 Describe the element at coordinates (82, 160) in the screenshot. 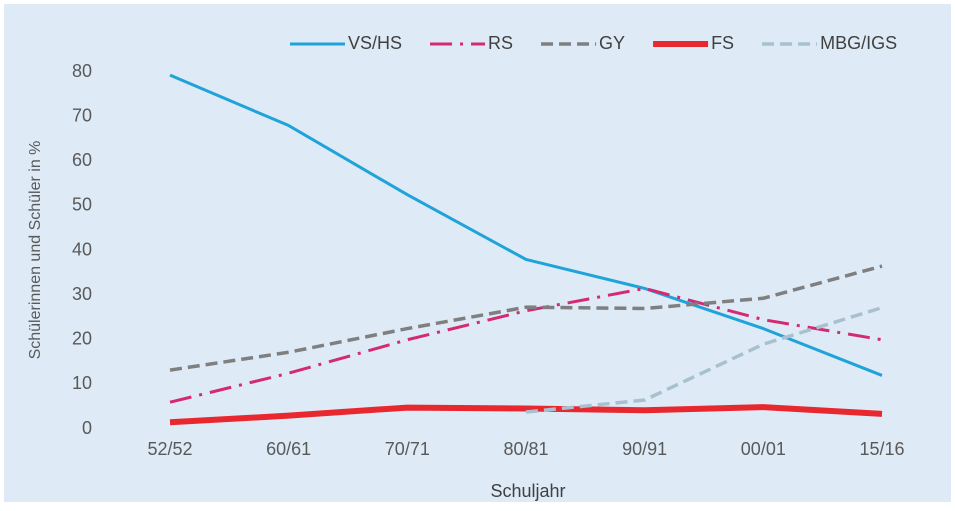

I see `y-tick-label: 60` at that location.